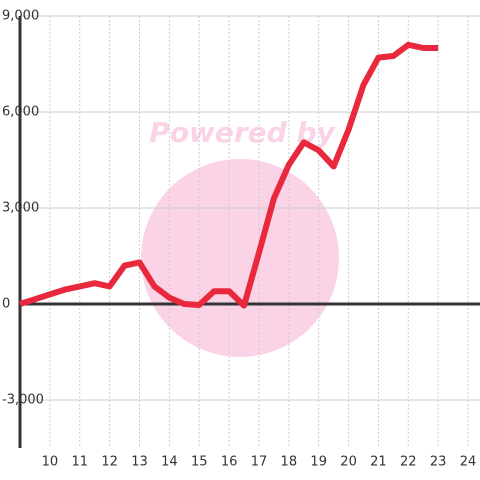 This screenshot has width=480, height=480. Describe the element at coordinates (79, 462) in the screenshot. I see `x-tick-label: 11` at that location.